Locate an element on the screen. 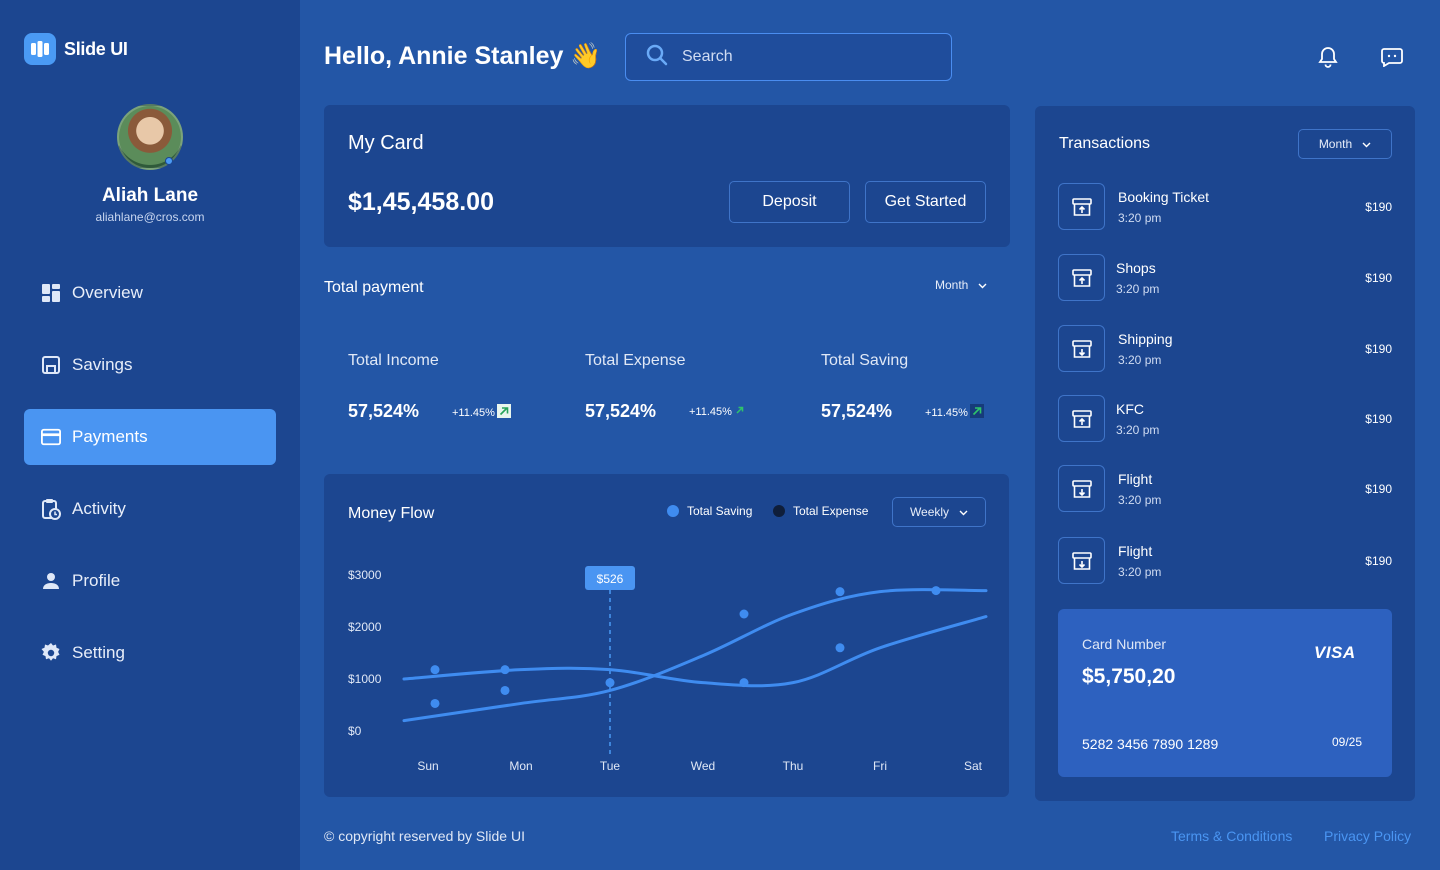  x-tick-label: Mon is located at coordinates (520, 766).